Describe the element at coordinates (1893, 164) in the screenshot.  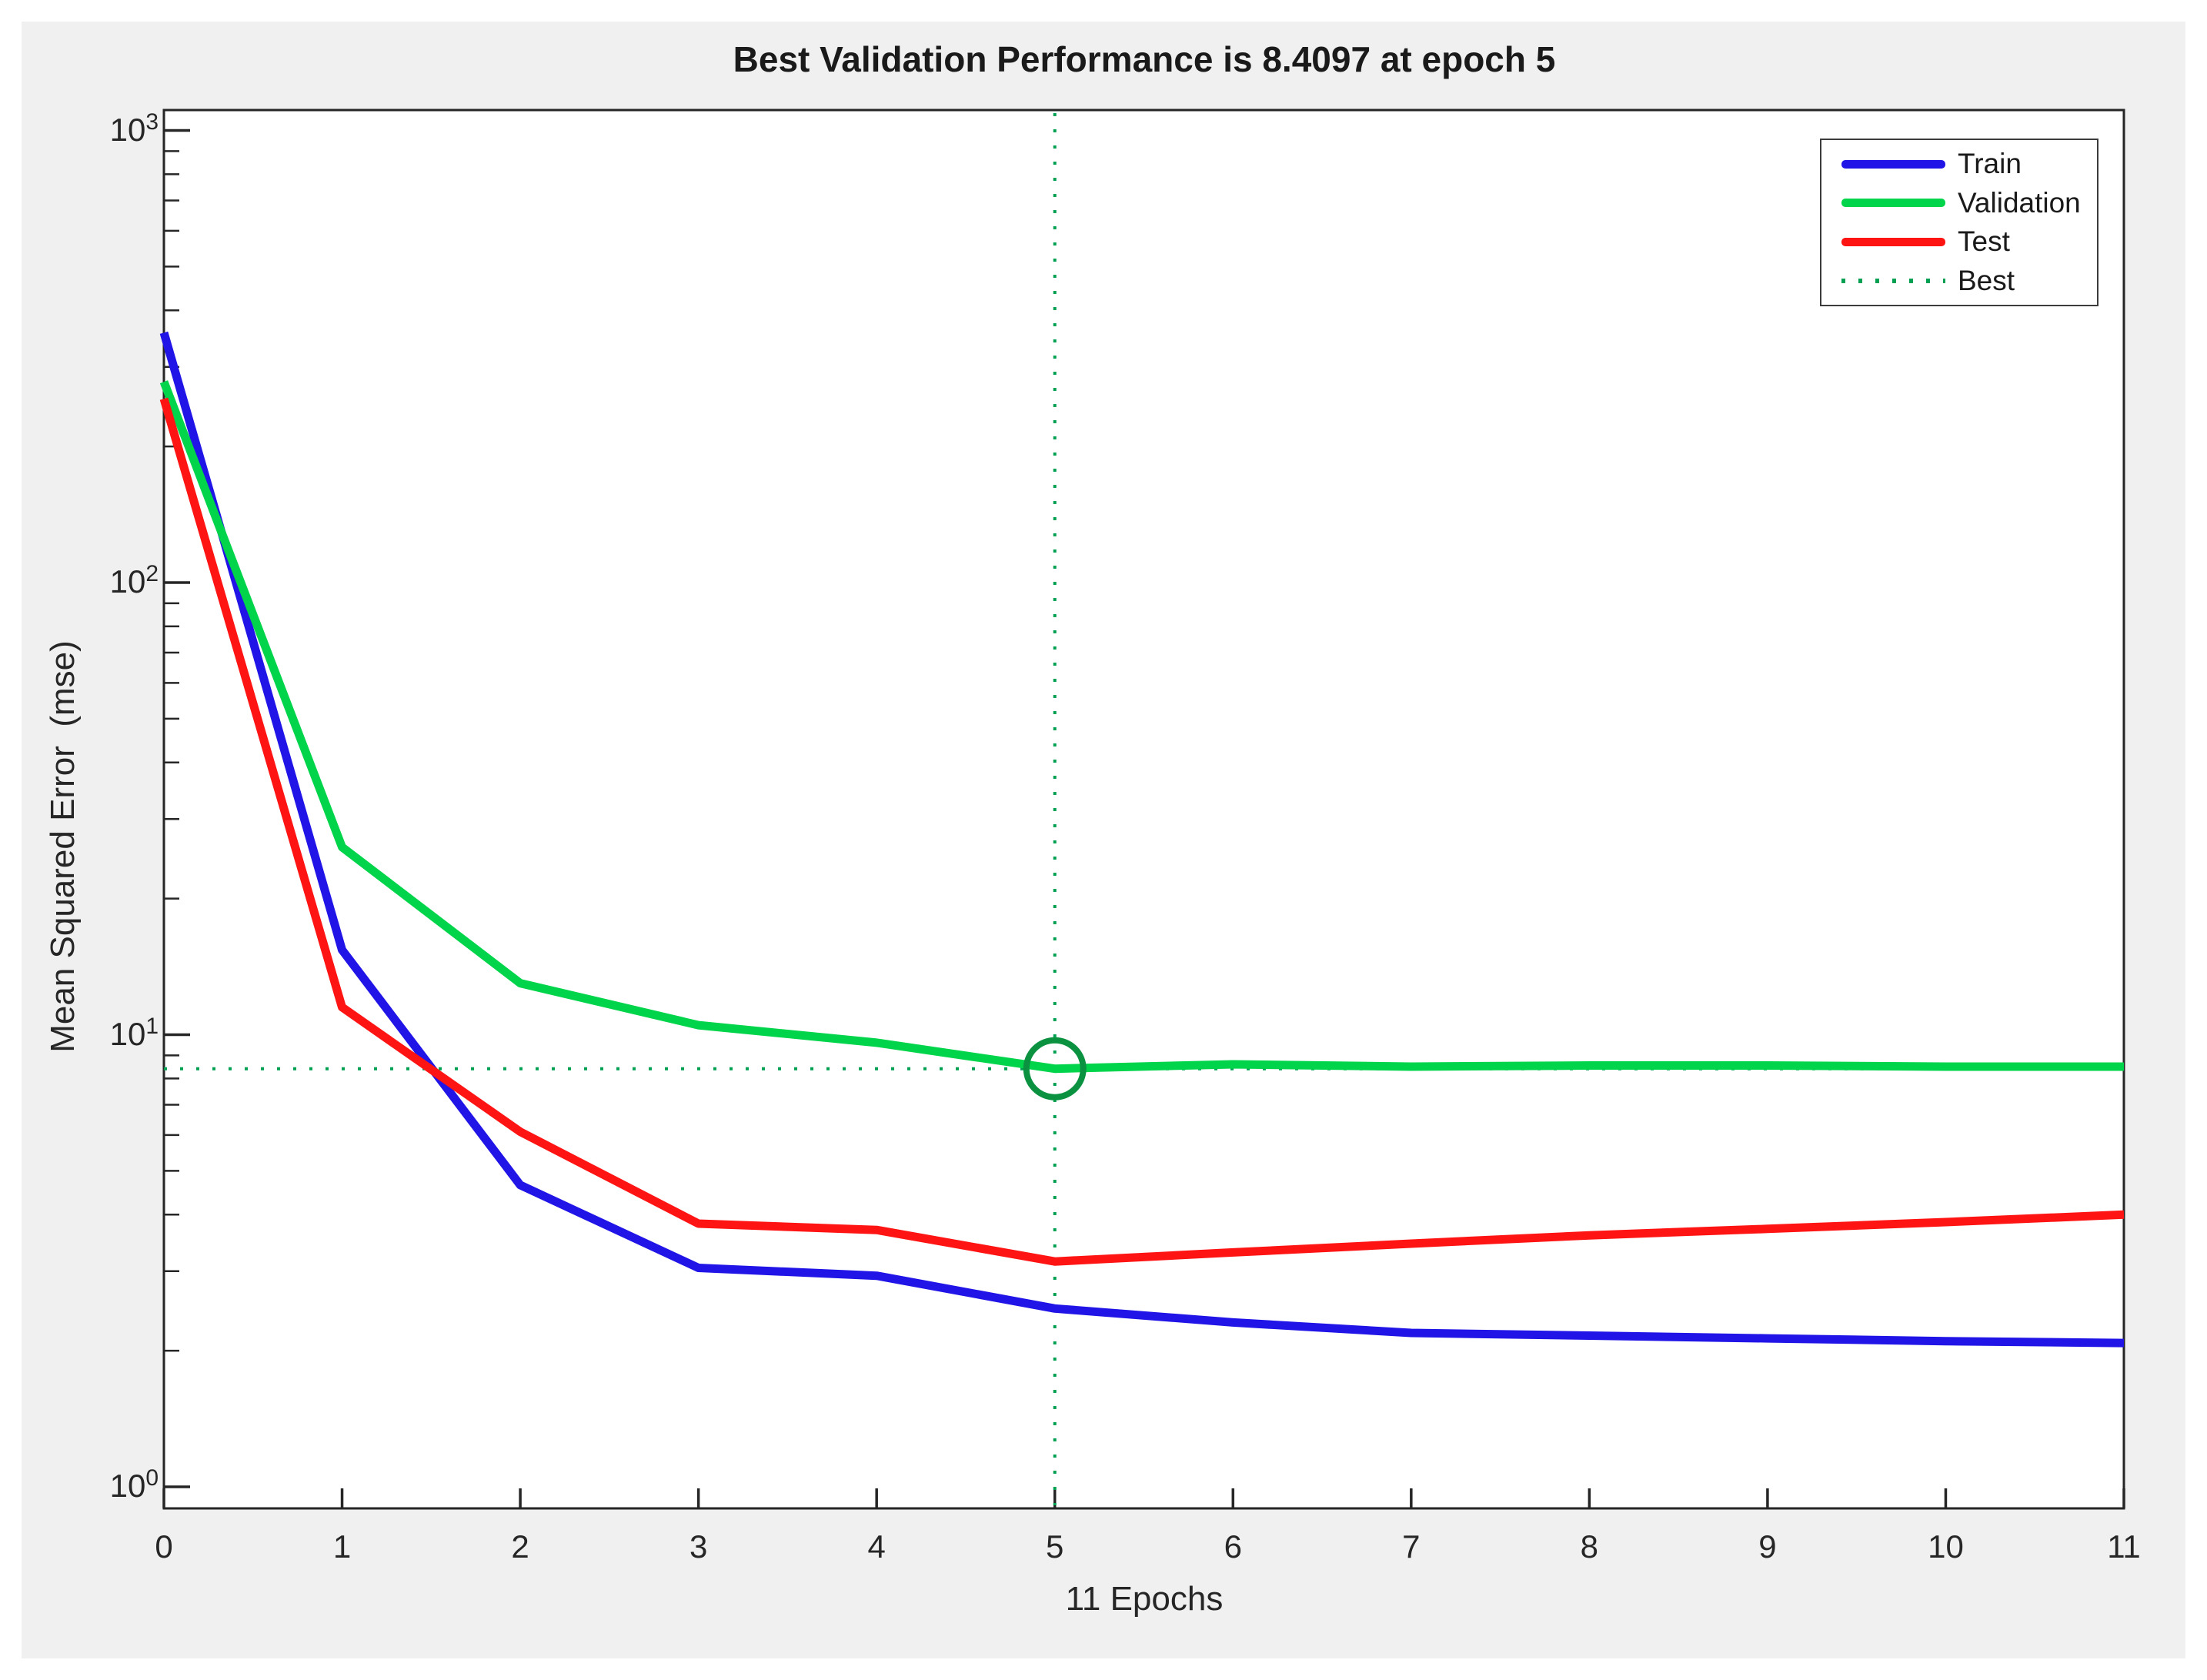
I see `train-line-swatch` at that location.